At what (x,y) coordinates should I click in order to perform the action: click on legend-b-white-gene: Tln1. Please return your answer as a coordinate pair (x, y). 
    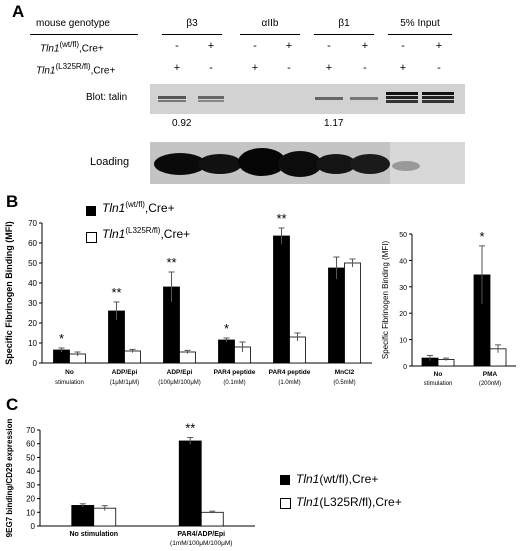
    Looking at the image, I should click on (114, 234).